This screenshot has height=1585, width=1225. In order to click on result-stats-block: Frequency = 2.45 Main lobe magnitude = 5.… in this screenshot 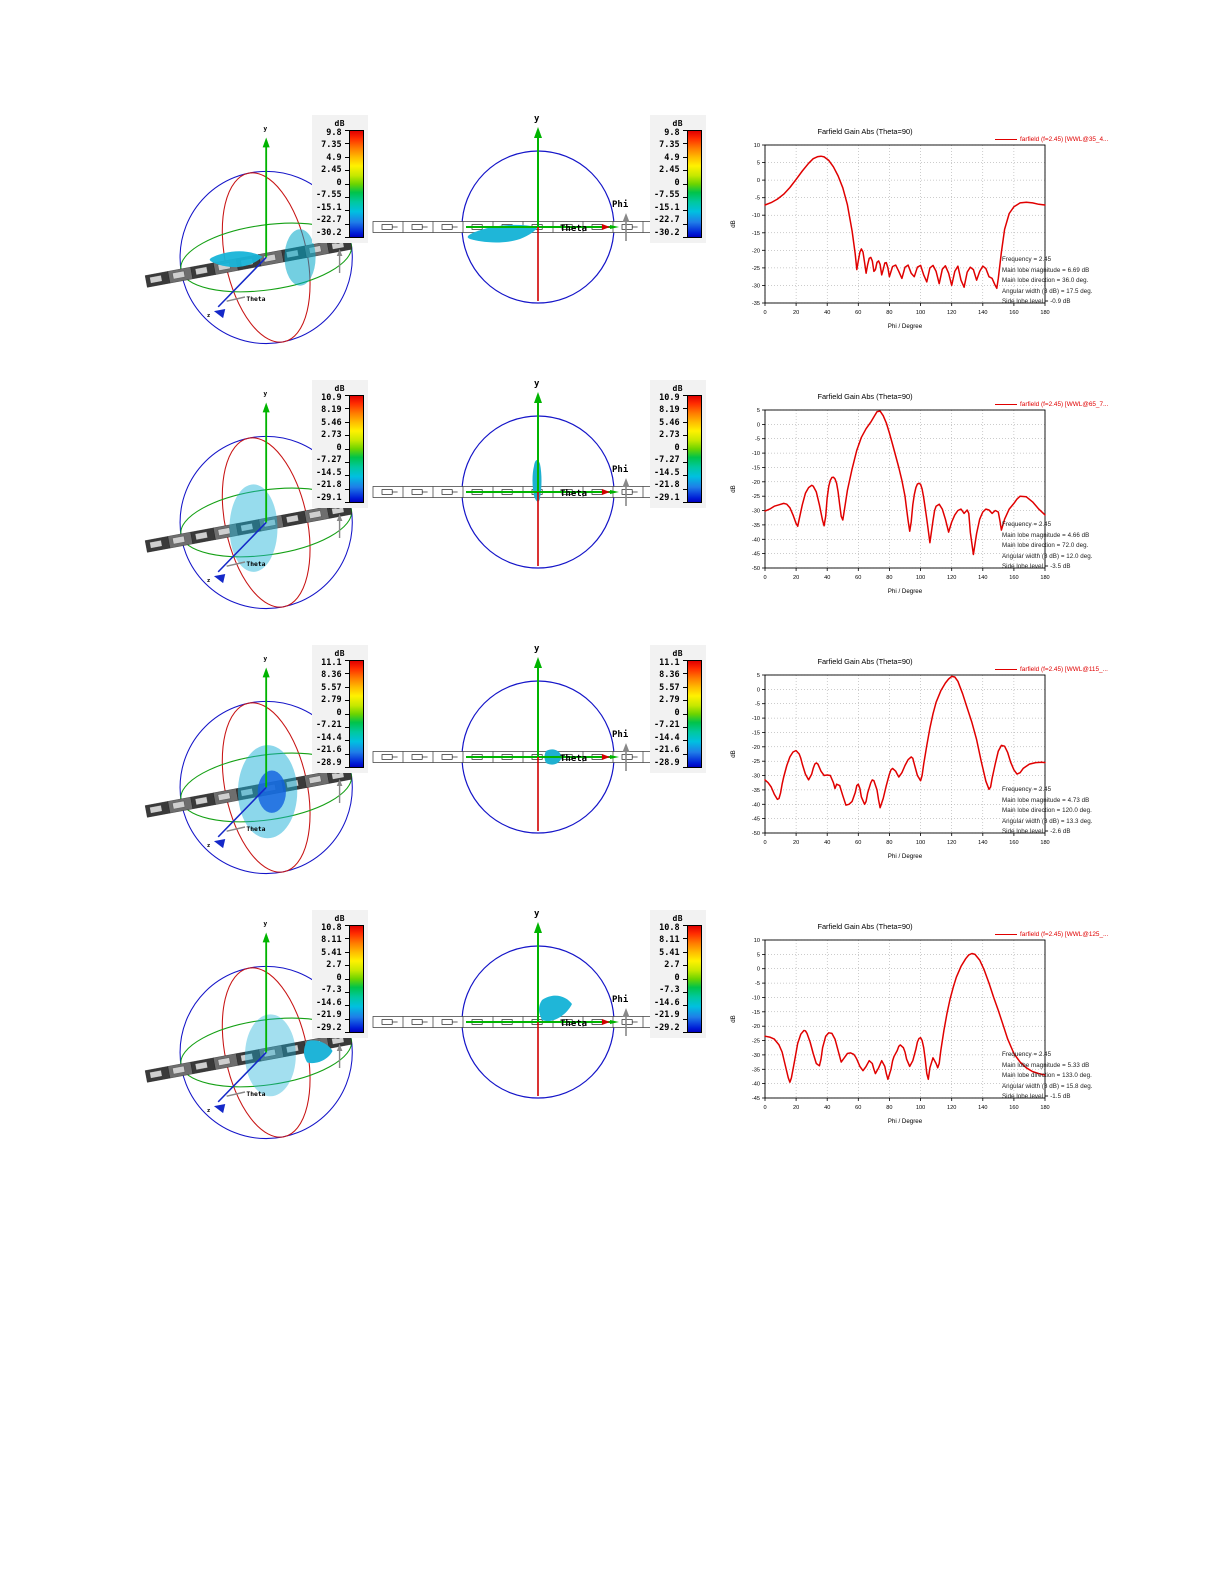, I will do `click(1047, 1076)`.